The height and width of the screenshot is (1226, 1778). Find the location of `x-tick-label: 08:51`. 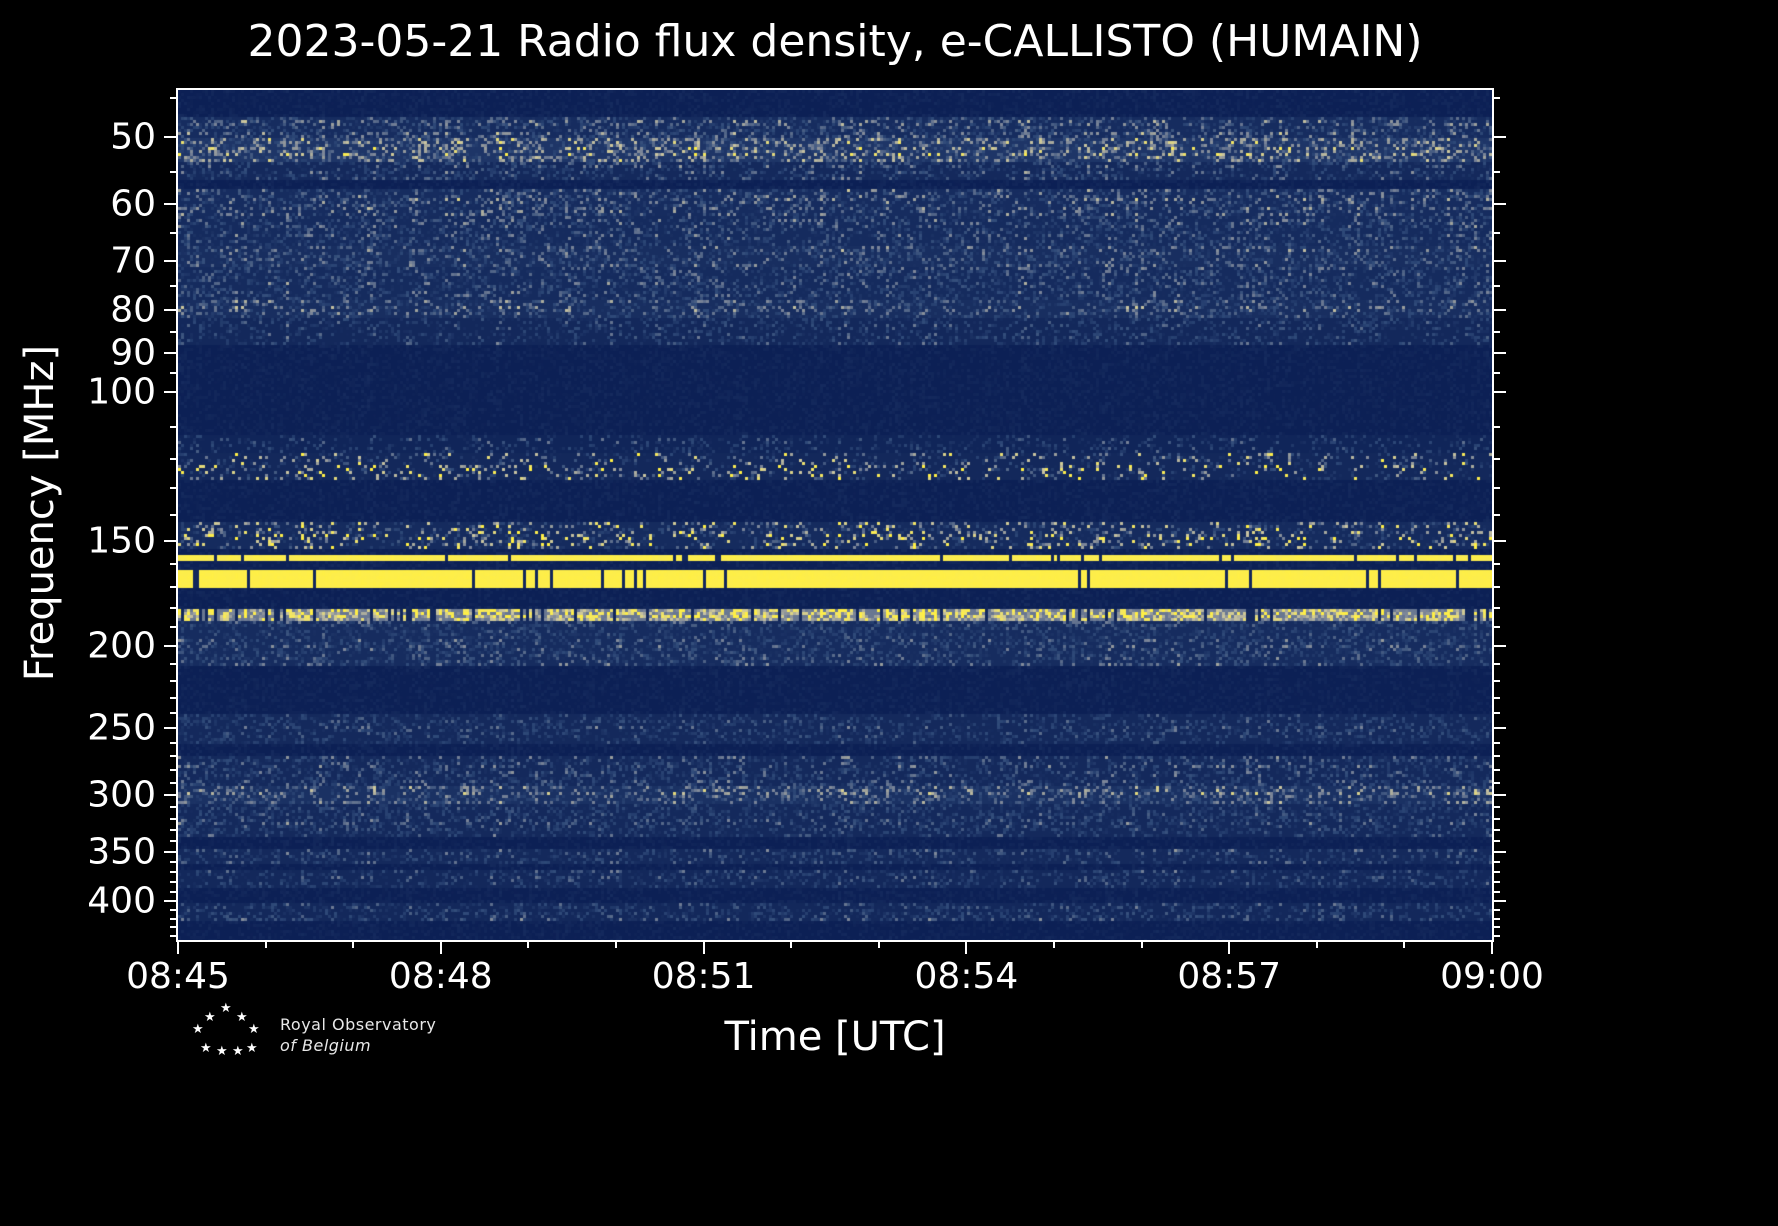

x-tick-label: 08:51 is located at coordinates (703, 976).